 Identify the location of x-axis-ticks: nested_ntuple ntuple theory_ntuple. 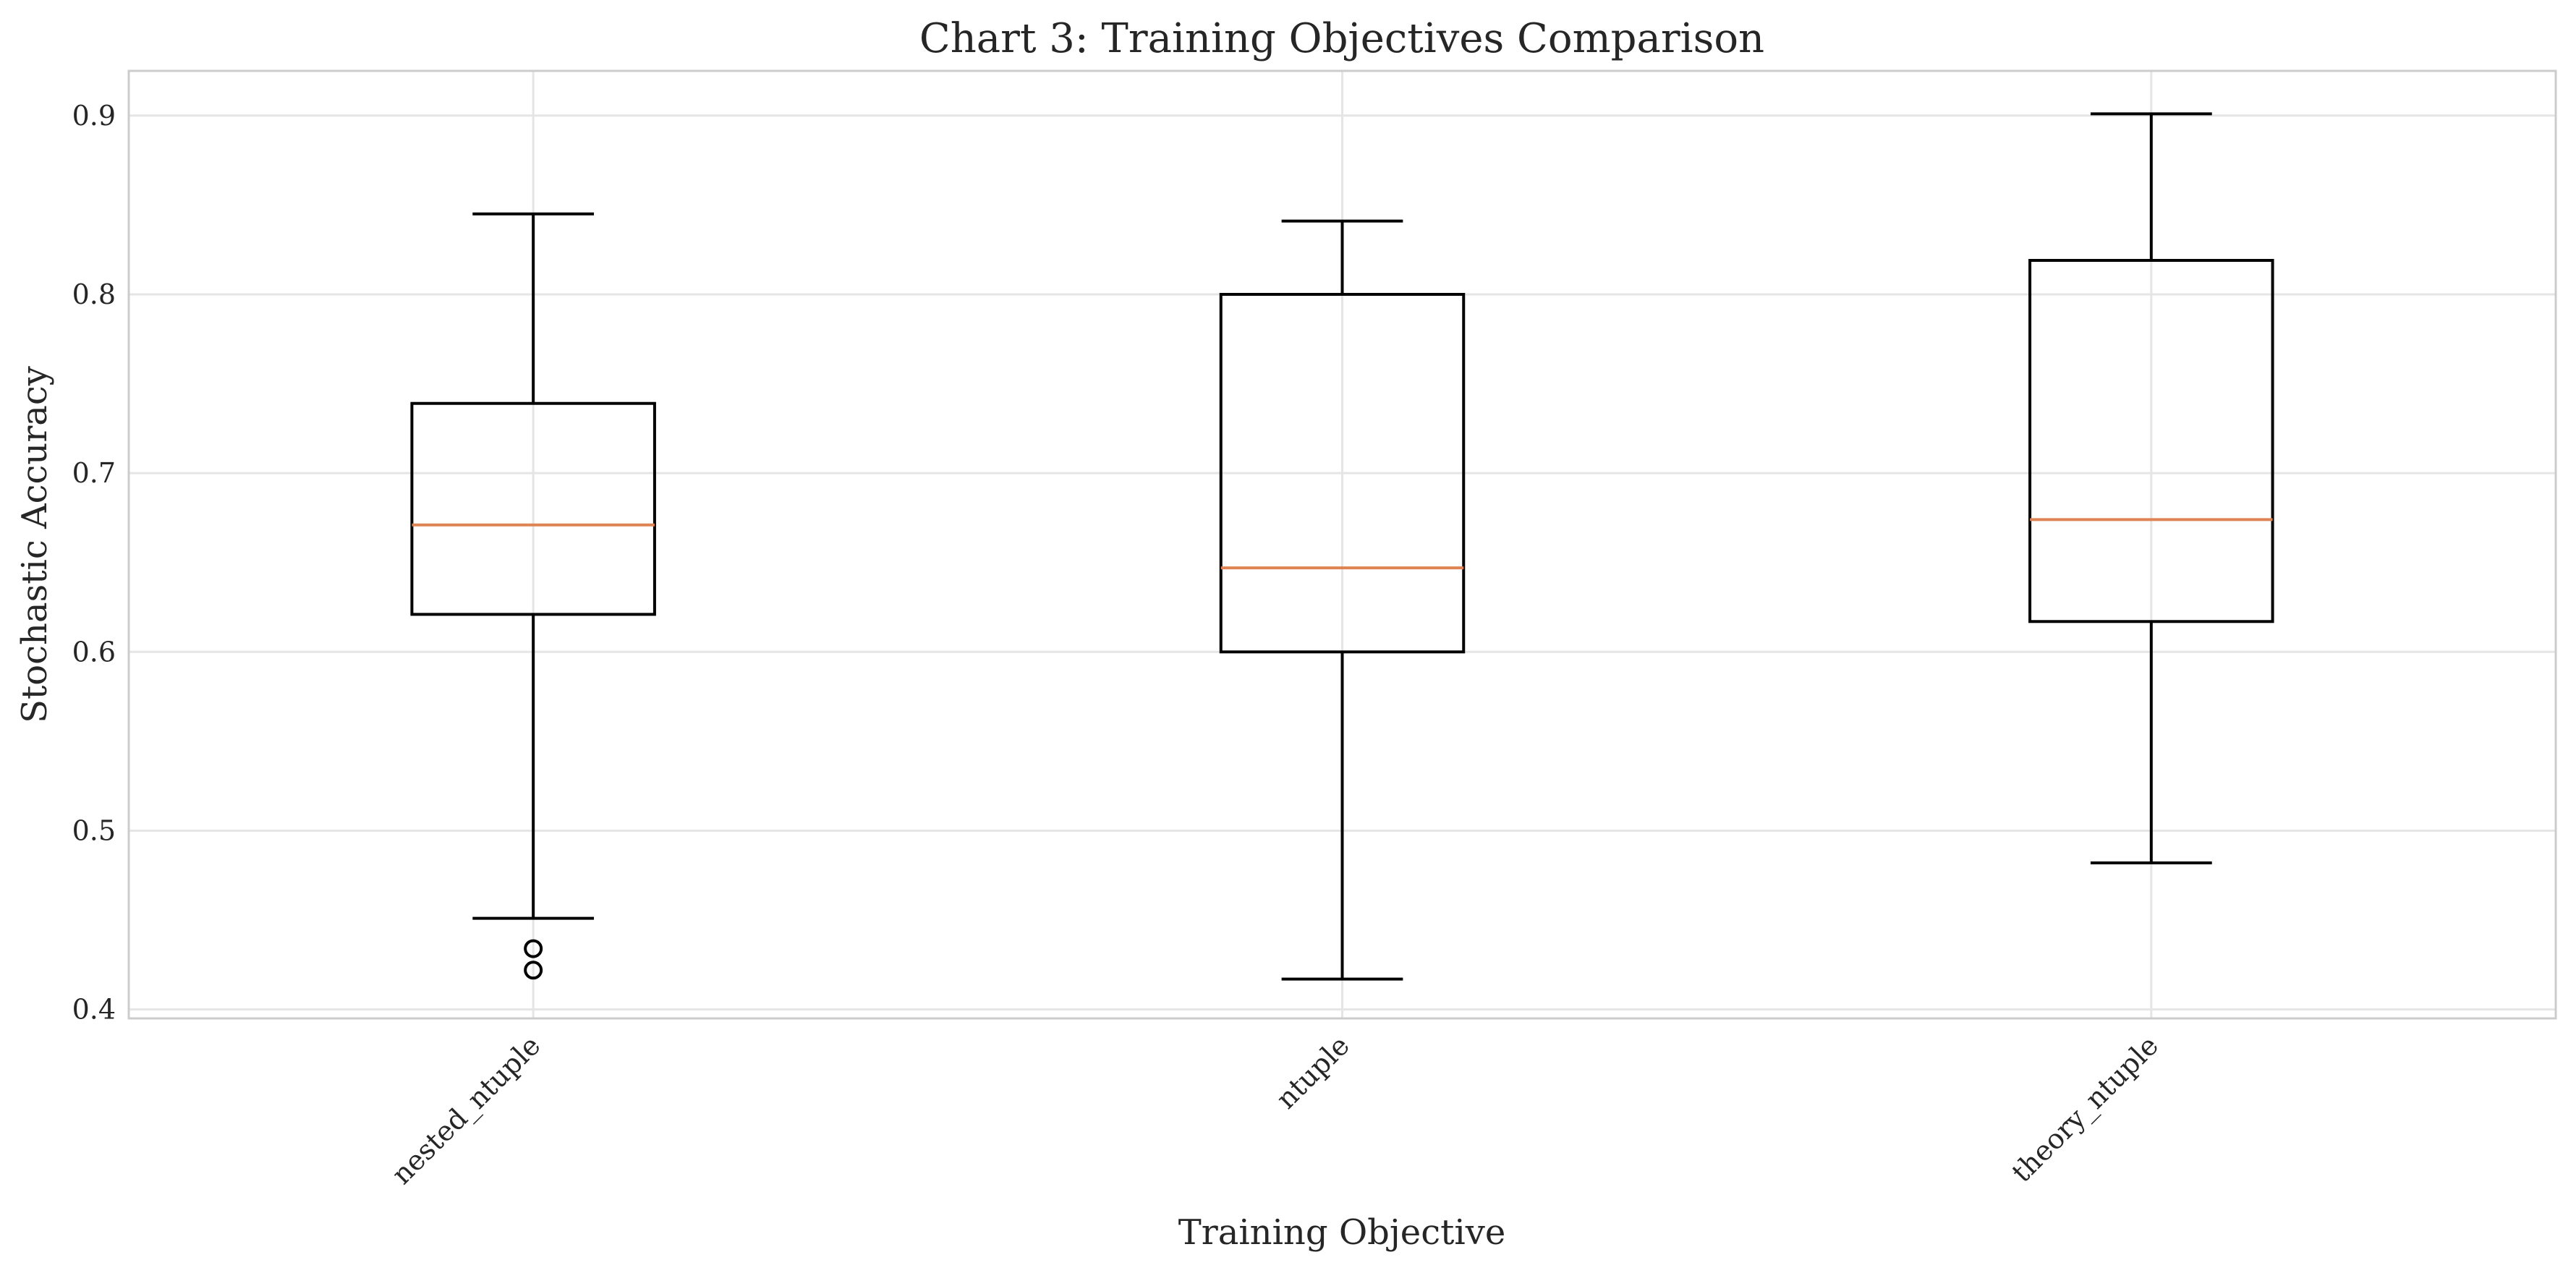
(1275, 1110).